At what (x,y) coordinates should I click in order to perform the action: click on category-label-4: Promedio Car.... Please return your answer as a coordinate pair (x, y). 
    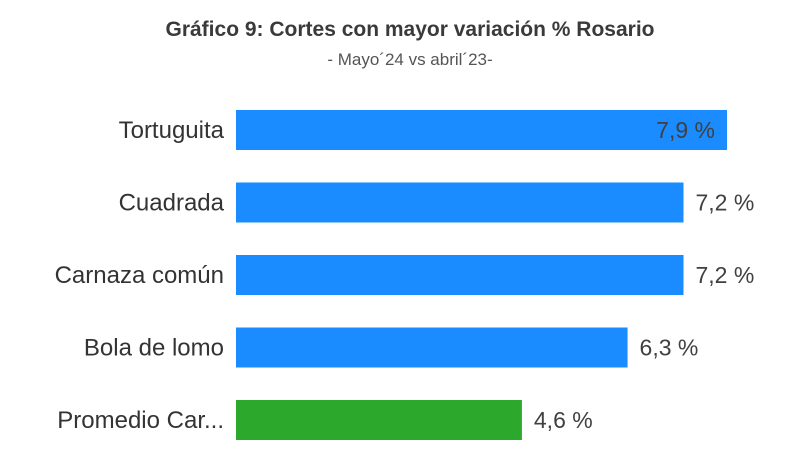
    Looking at the image, I should click on (140, 420).